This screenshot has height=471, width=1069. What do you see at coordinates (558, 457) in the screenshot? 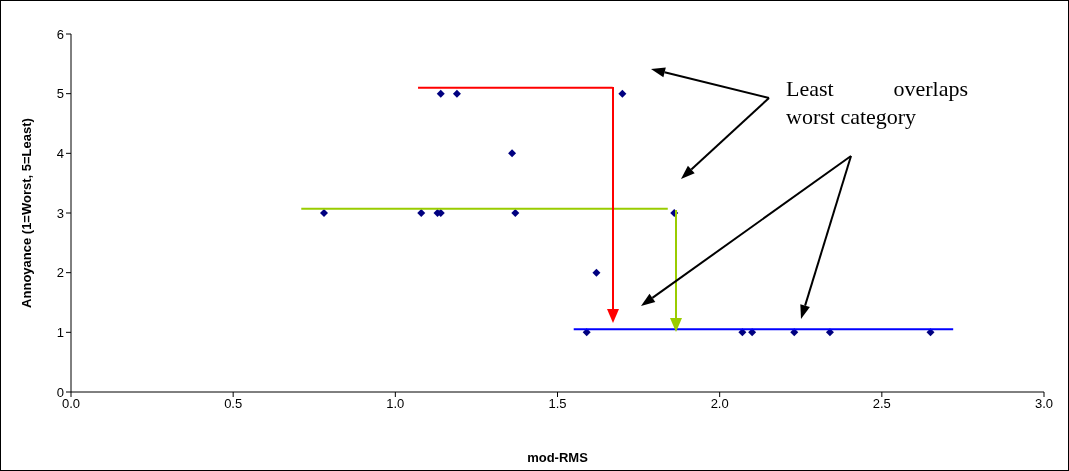
I see `x-axis-title: mod-RMS` at bounding box center [558, 457].